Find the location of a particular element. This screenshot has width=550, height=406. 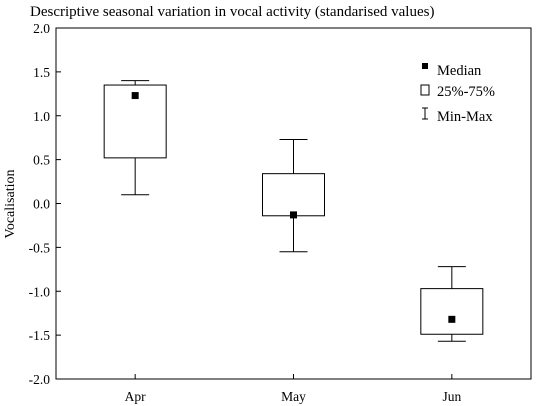

y-tick-label: 0.0 is located at coordinates (41, 204).